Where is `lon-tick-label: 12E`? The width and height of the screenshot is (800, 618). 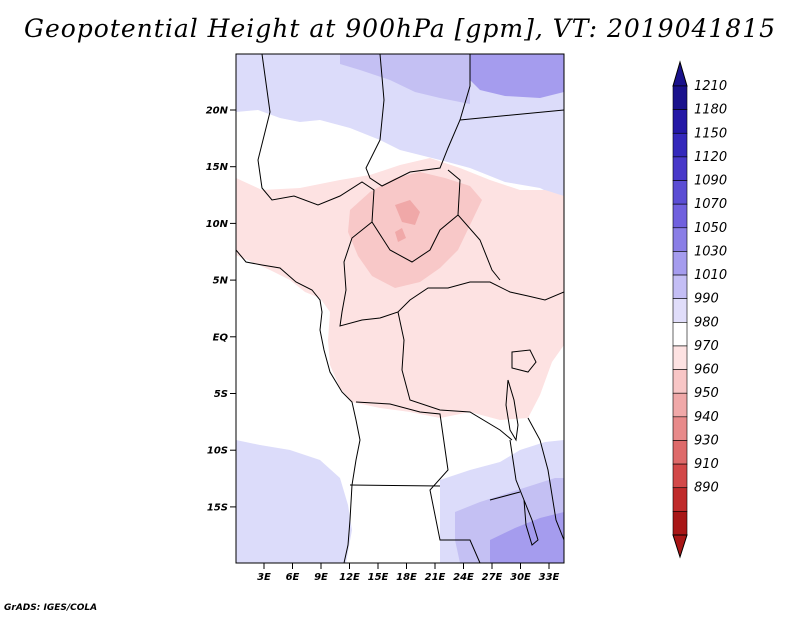 lon-tick-label: 12E is located at coordinates (349, 577).